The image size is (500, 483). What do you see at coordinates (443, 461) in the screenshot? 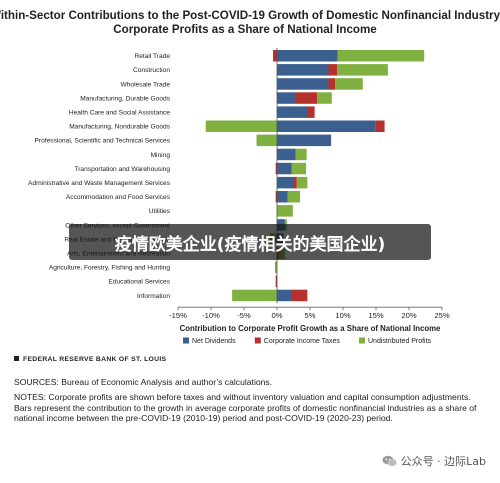
I see `watermark-text: 公众号 · 边际Lab` at bounding box center [443, 461].